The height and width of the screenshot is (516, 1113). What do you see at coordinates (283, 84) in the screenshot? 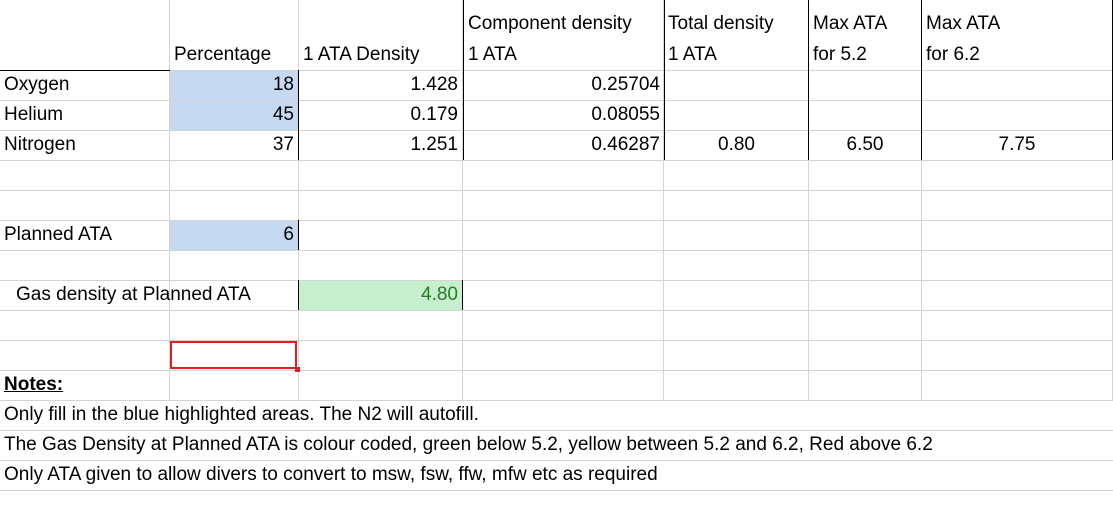
I see `oxygen-percentage-cell: 18` at bounding box center [283, 84].